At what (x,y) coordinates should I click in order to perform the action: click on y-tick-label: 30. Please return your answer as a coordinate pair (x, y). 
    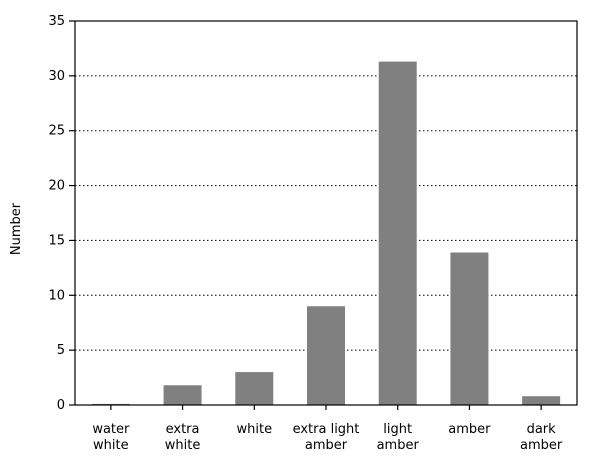
    Looking at the image, I should click on (56, 76).